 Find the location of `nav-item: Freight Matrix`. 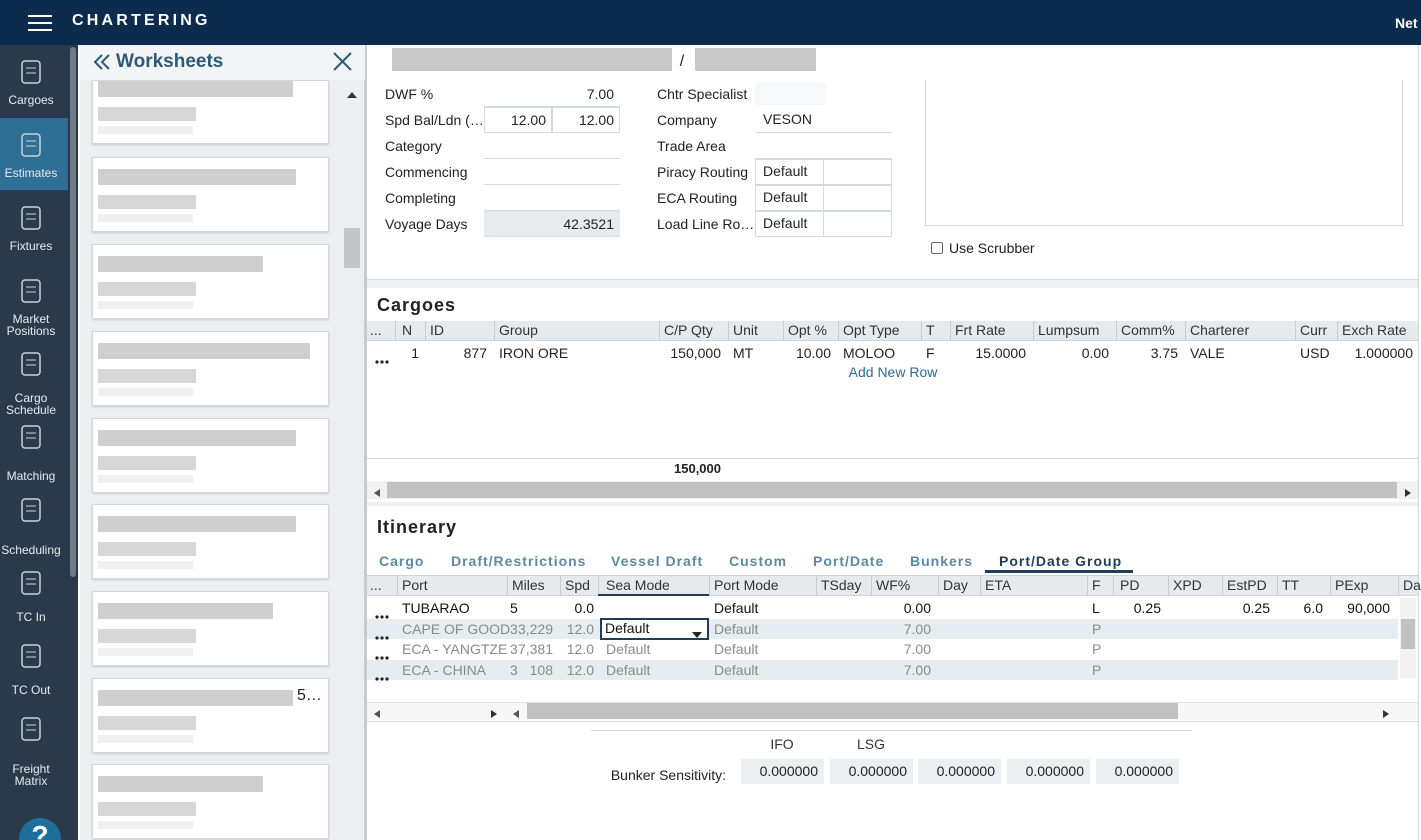

nav-item: Freight Matrix is located at coordinates (31, 775).